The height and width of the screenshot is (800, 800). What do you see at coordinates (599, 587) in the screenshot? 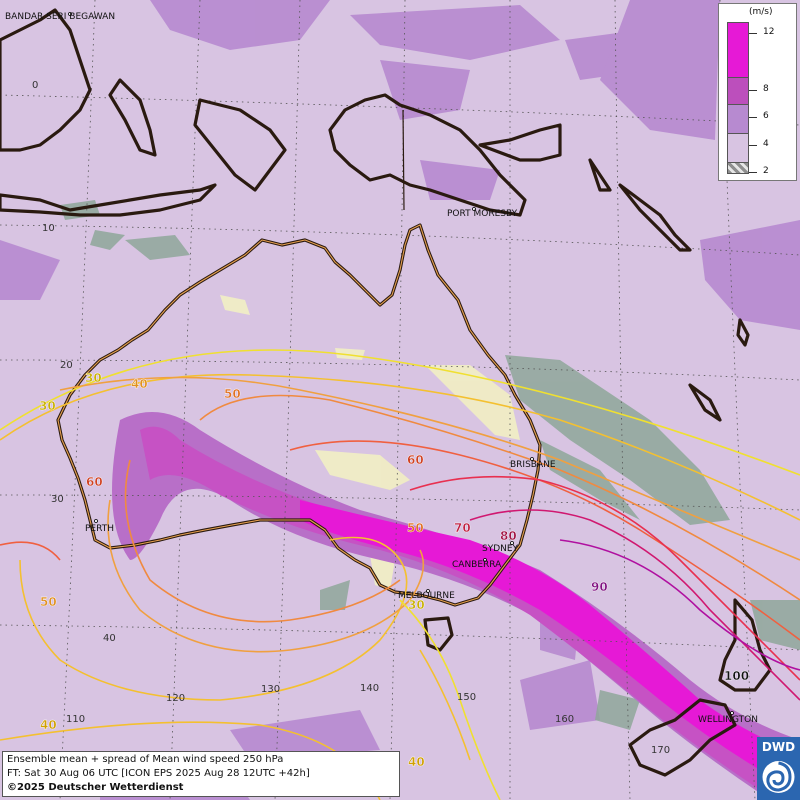
I see `contour-label: 90` at bounding box center [599, 587].